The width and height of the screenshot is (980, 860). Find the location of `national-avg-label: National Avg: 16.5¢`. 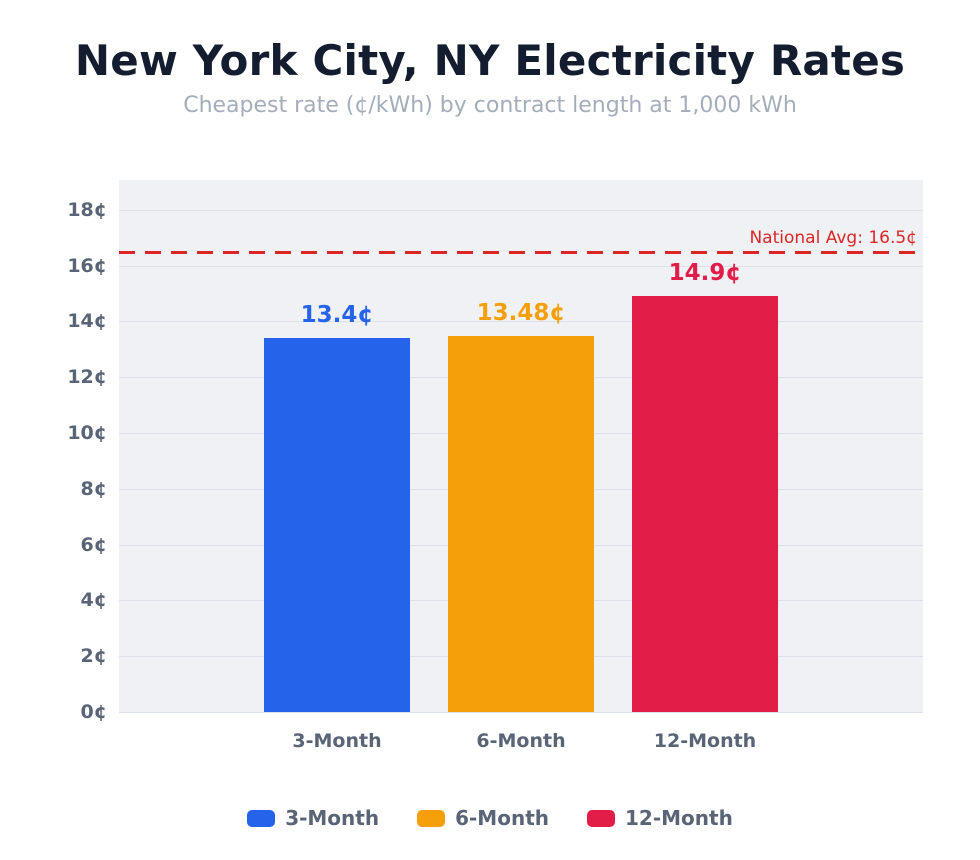

national-avg-label: National Avg: 16.5¢ is located at coordinates (833, 237).